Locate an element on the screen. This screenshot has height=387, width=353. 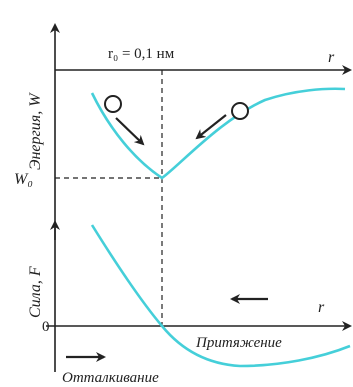
force-x-axis-label: r is located at coordinates (321, 307).